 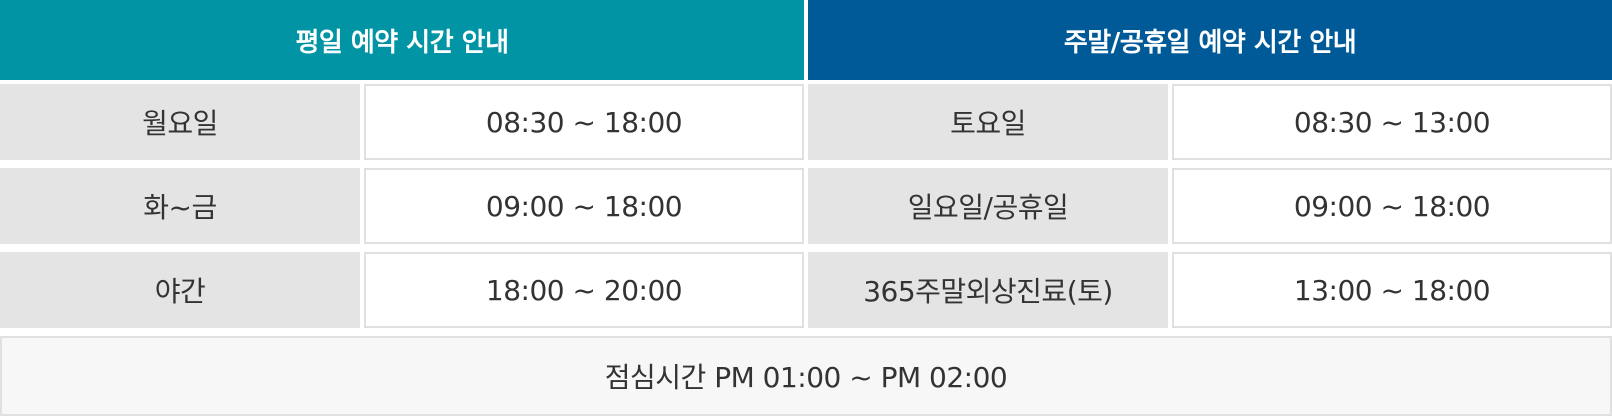 I want to click on weekend-hours-value: 09:00 ~ 18:00, so click(x=1392, y=206).